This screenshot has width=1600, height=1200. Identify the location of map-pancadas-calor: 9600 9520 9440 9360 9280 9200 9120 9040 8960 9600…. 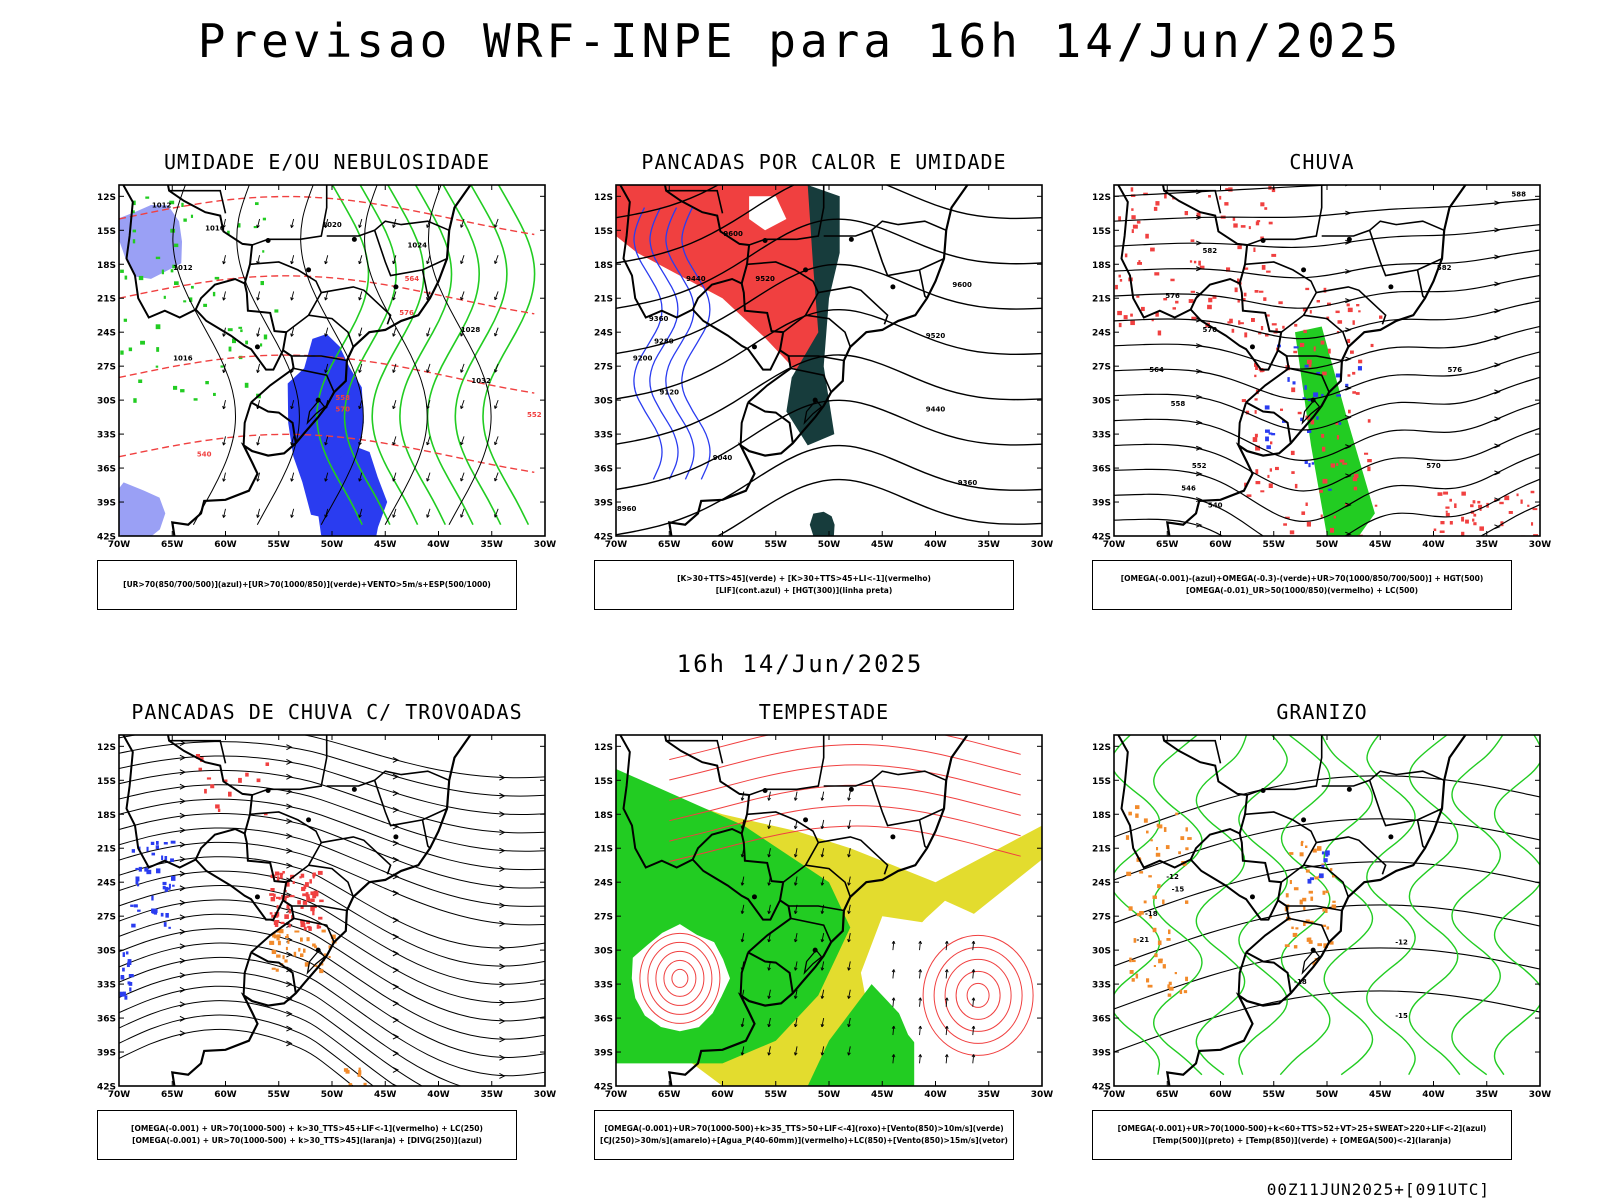
(824, 367).